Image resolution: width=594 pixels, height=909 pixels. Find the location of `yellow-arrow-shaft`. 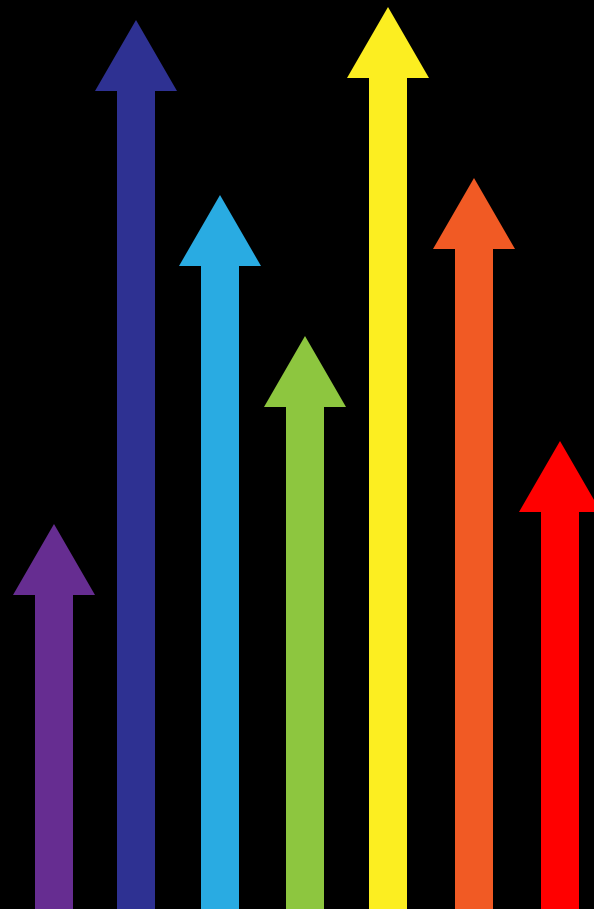

yellow-arrow-shaft is located at coordinates (388, 493).